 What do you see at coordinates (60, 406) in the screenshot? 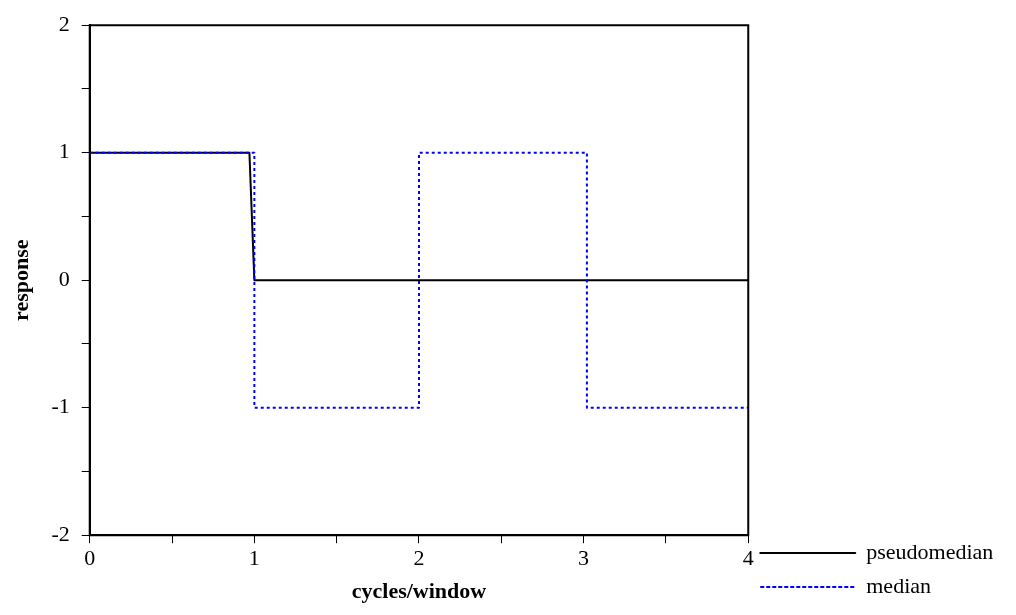
I see `y-tick-label: -1` at bounding box center [60, 406].